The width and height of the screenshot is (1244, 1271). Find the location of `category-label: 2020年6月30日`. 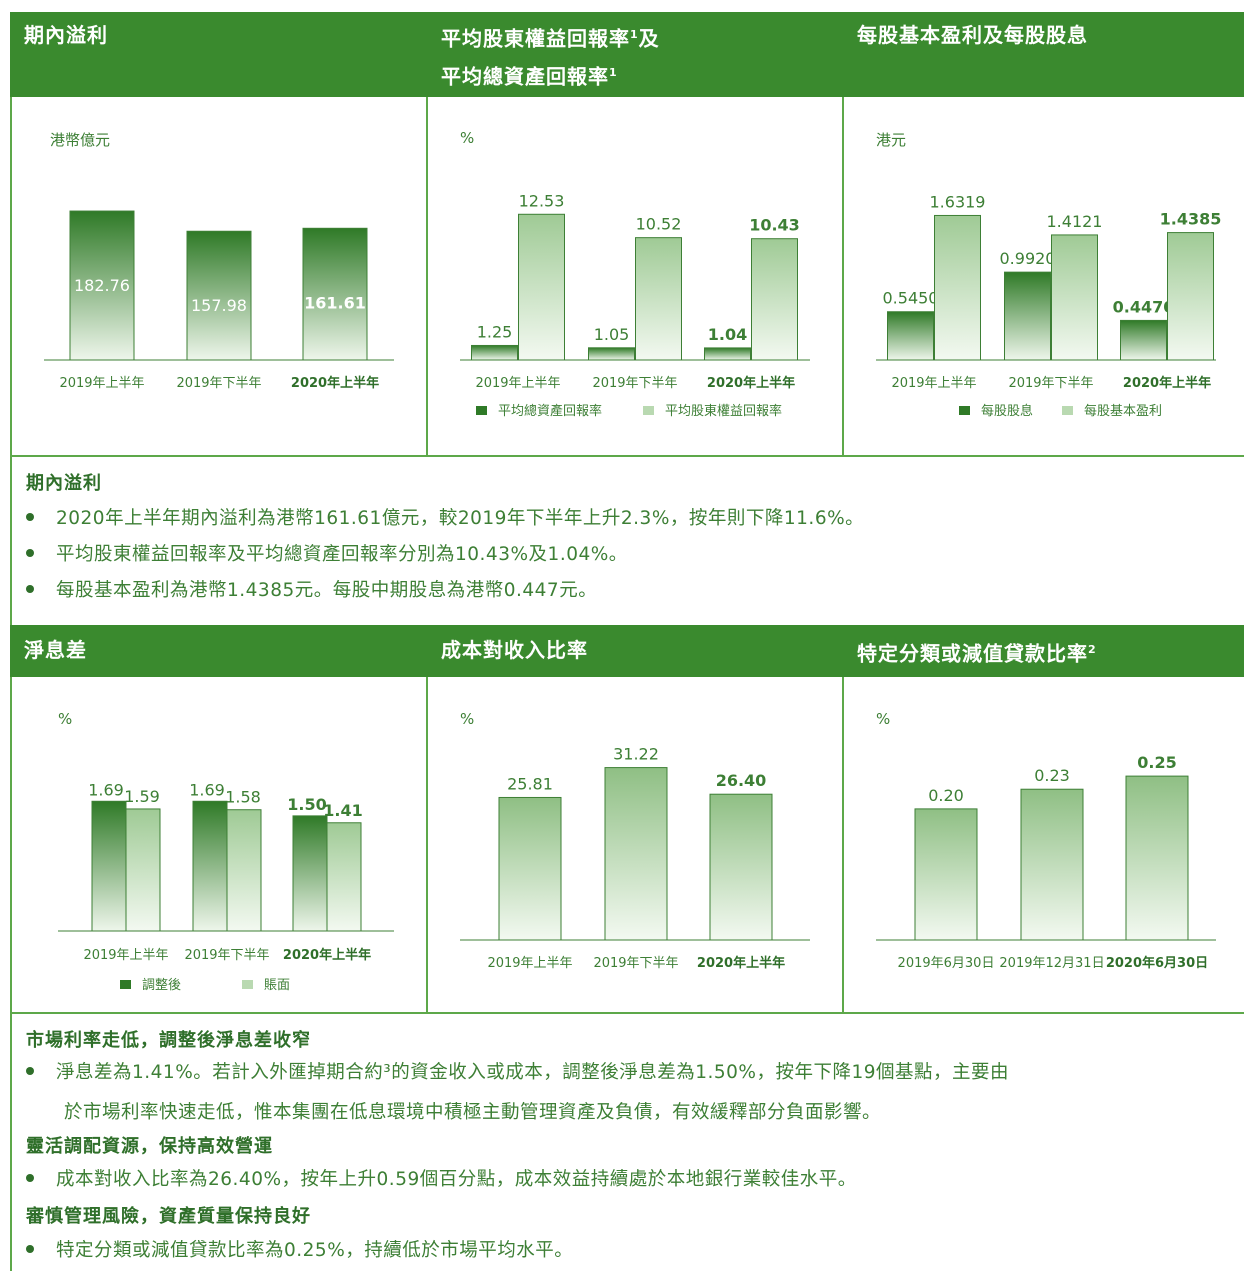

category-label: 2020年6月30日 is located at coordinates (1157, 963).